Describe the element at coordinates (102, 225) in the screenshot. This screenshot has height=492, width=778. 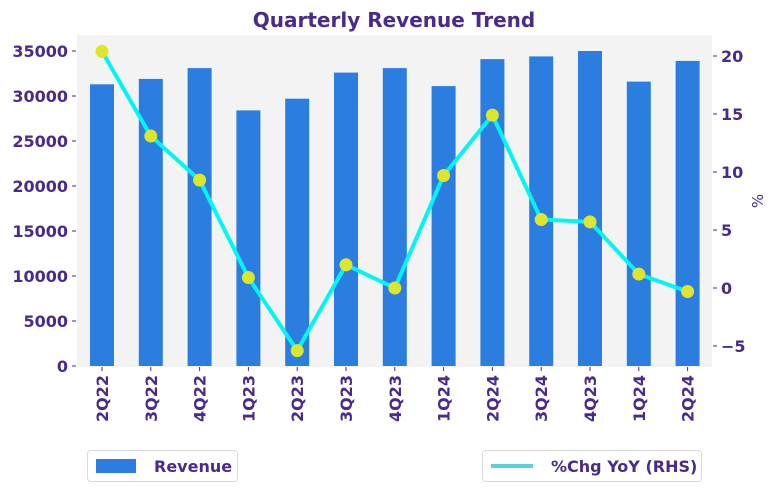
I see `bar-2Q22` at that location.